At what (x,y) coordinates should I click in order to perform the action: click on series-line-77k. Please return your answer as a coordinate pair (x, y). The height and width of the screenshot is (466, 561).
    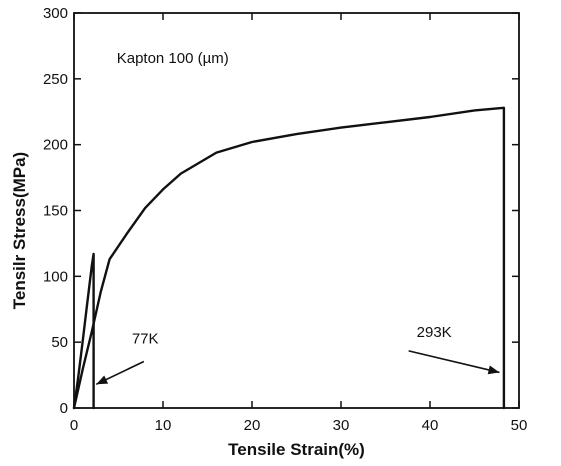
    Looking at the image, I should click on (83, 331).